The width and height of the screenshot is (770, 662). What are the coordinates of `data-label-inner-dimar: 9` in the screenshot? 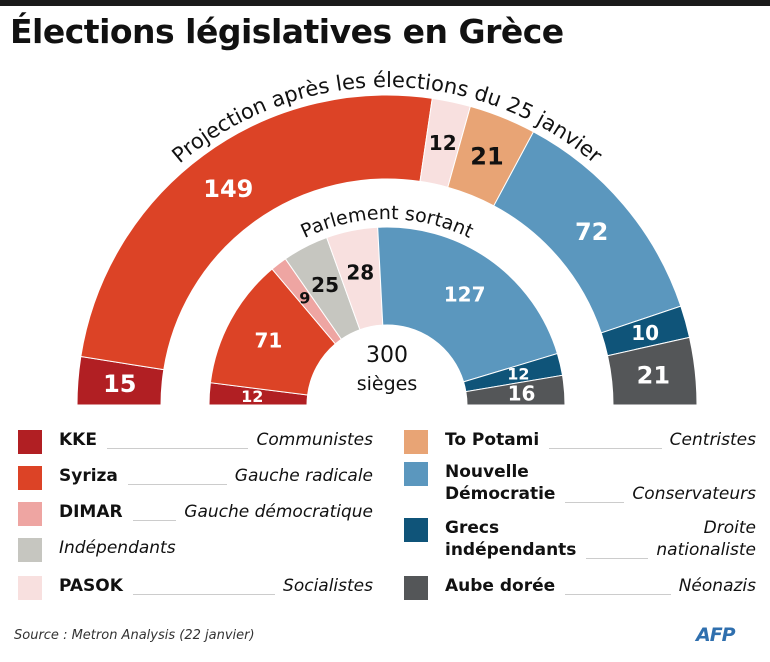 It's located at (304, 297).